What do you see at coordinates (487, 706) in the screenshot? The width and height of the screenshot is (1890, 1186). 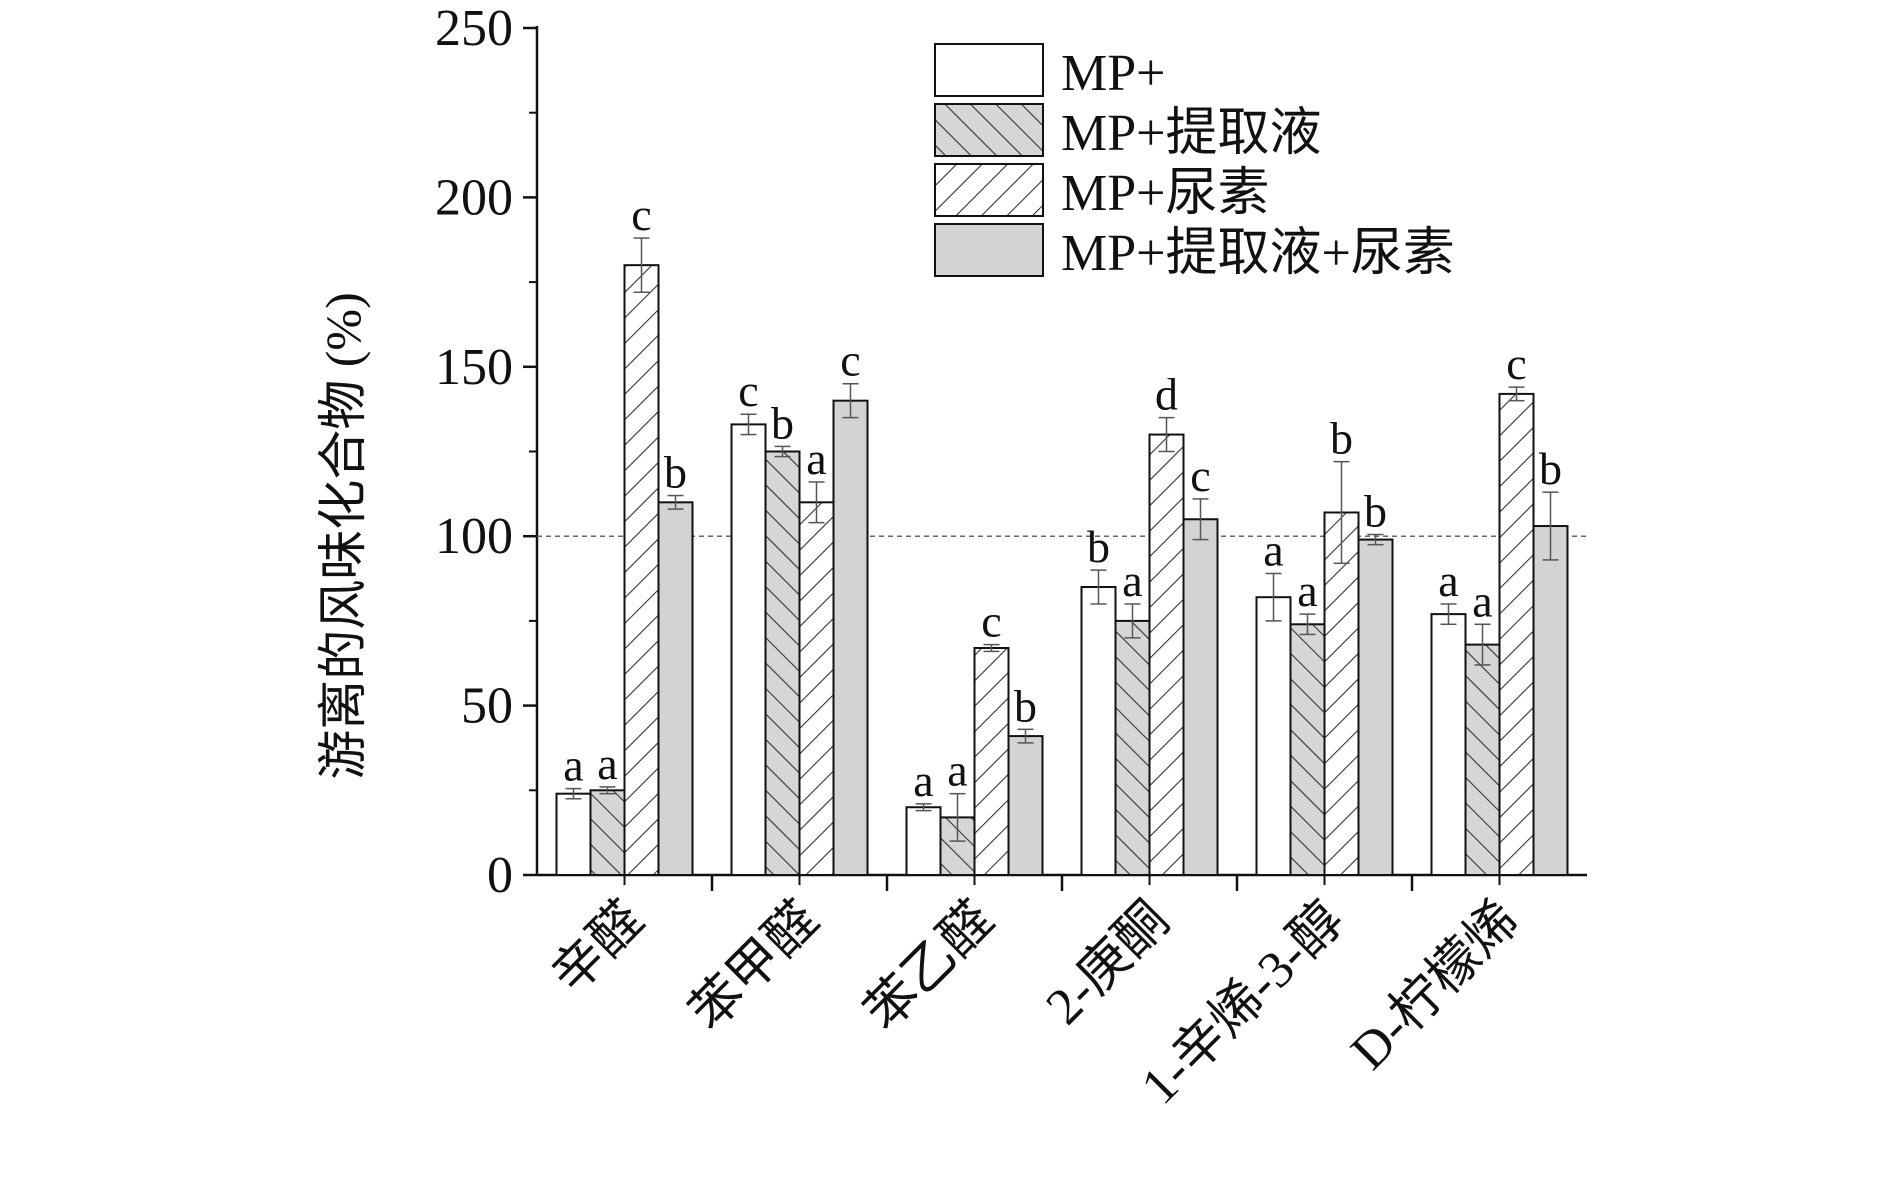 I see `y-tick-label: 50` at bounding box center [487, 706].